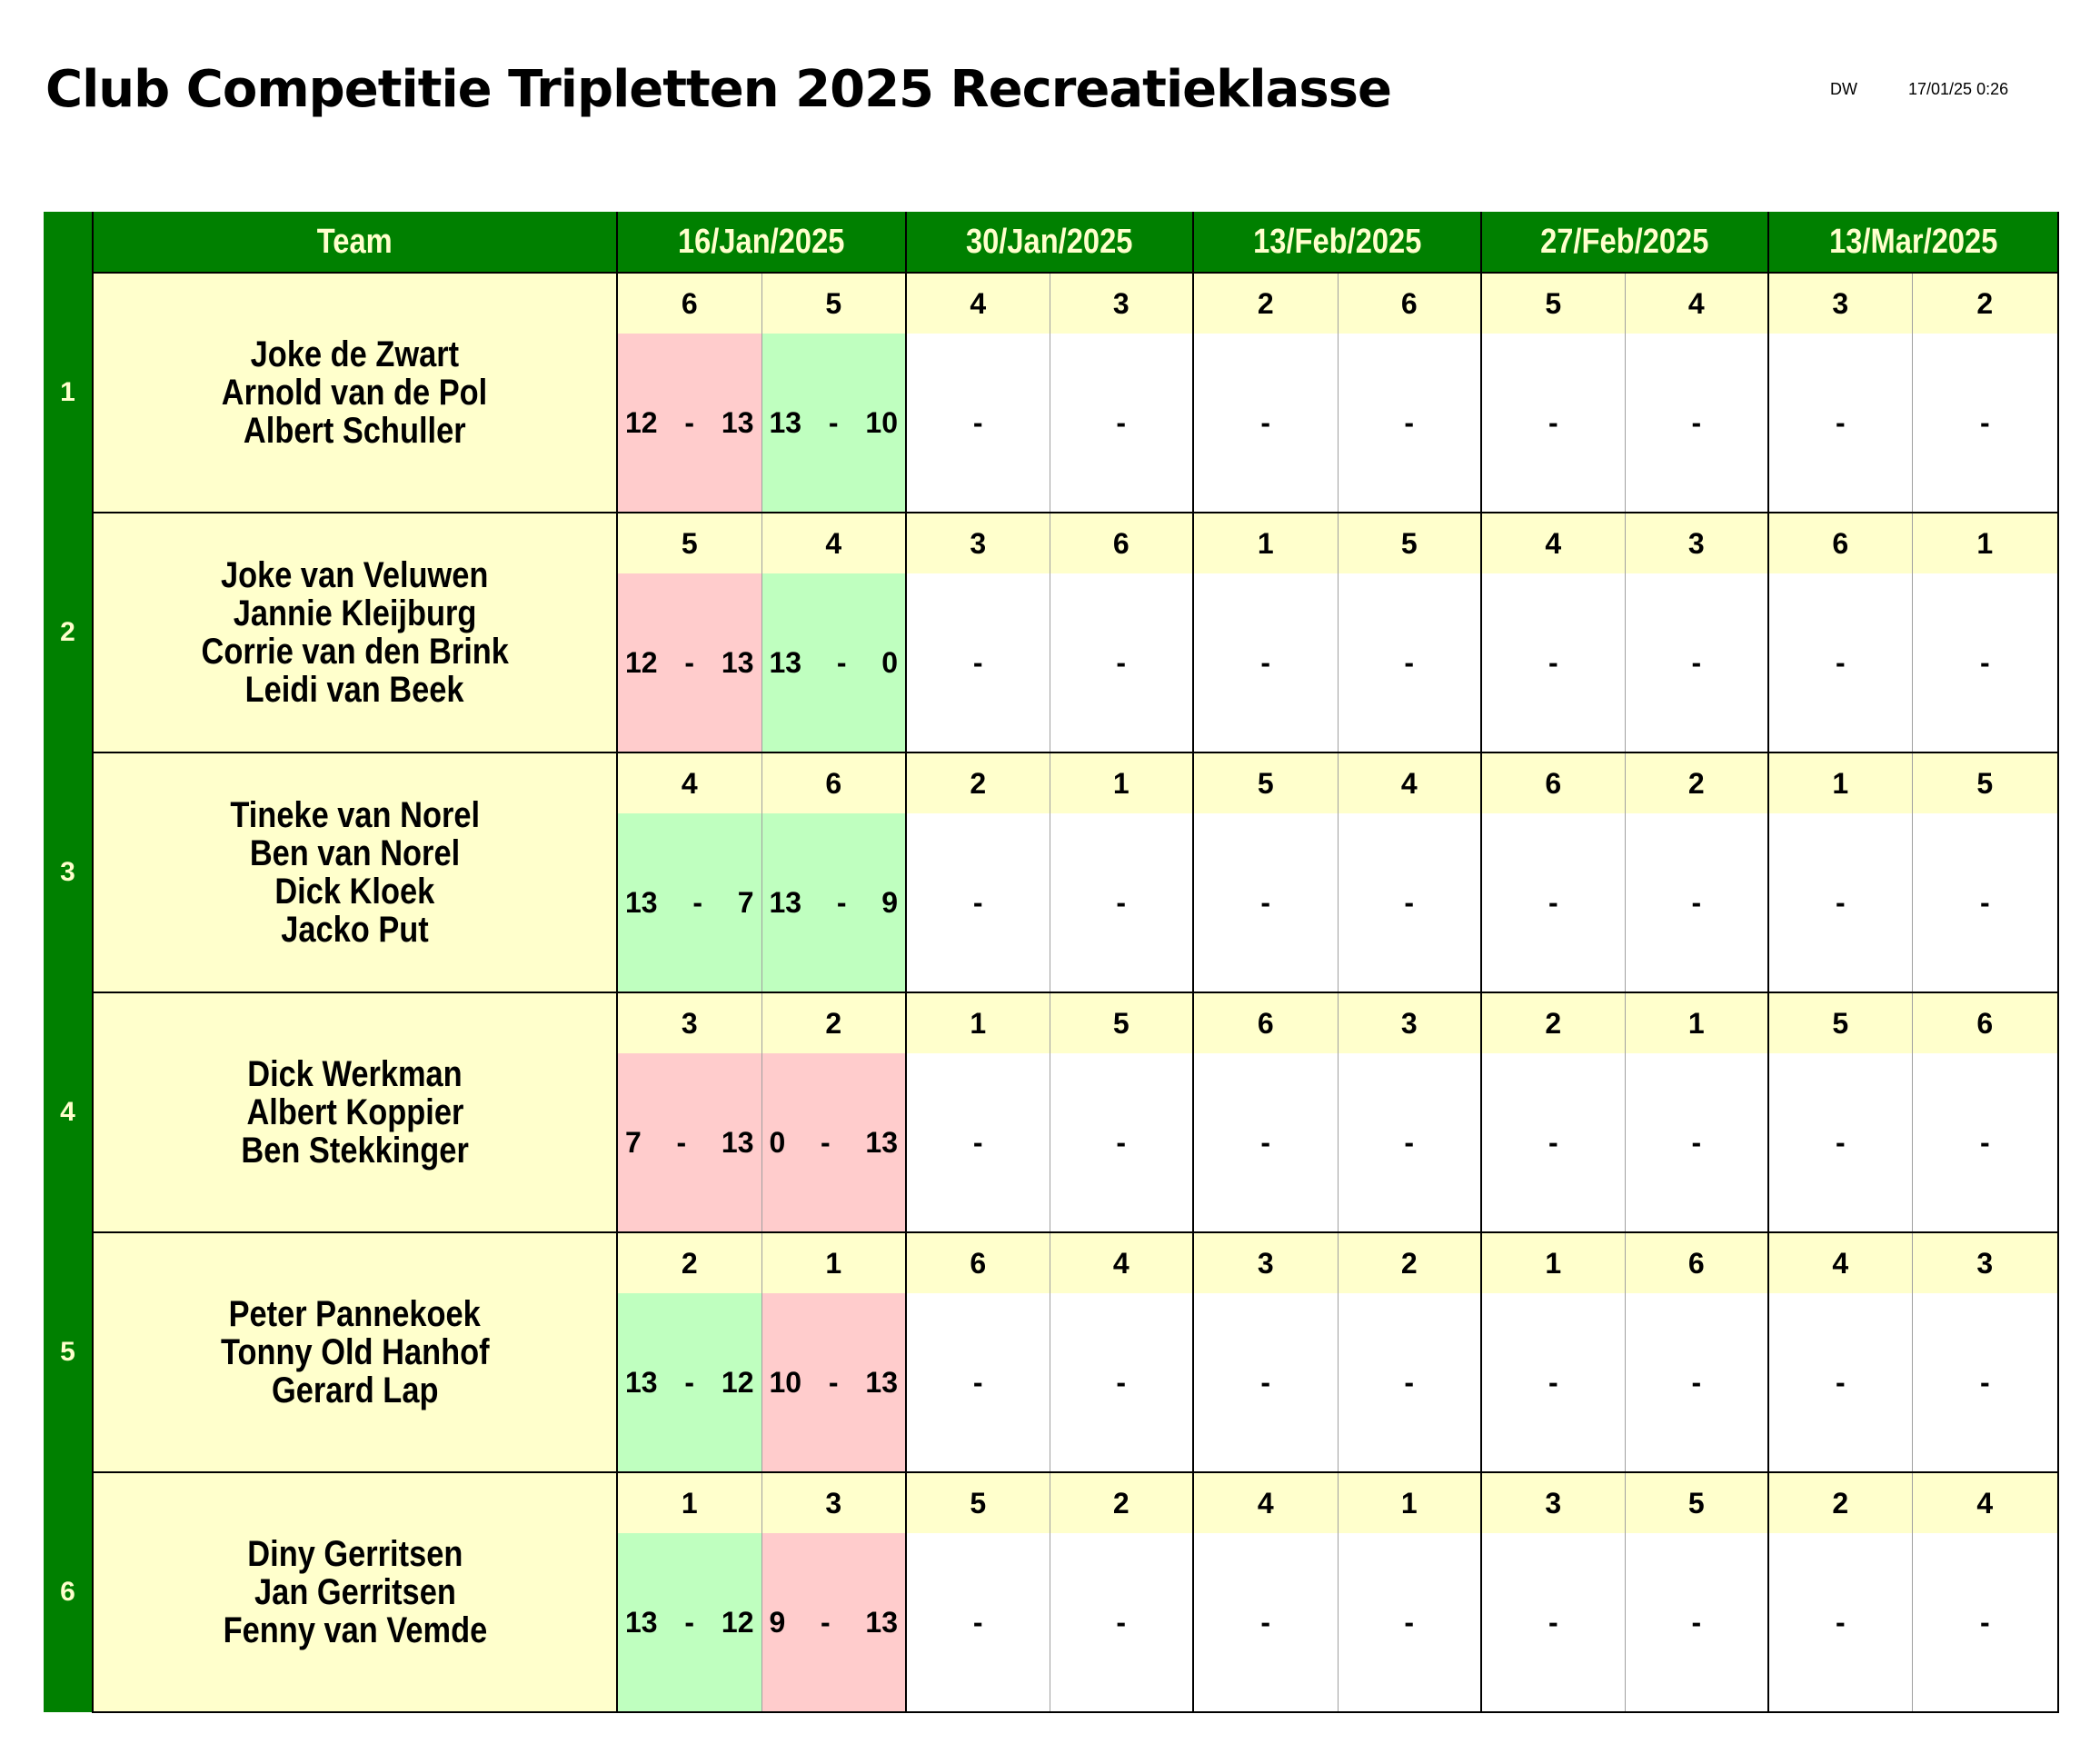  What do you see at coordinates (355, 431) in the screenshot?
I see `player-name: Albert Schuller` at bounding box center [355, 431].